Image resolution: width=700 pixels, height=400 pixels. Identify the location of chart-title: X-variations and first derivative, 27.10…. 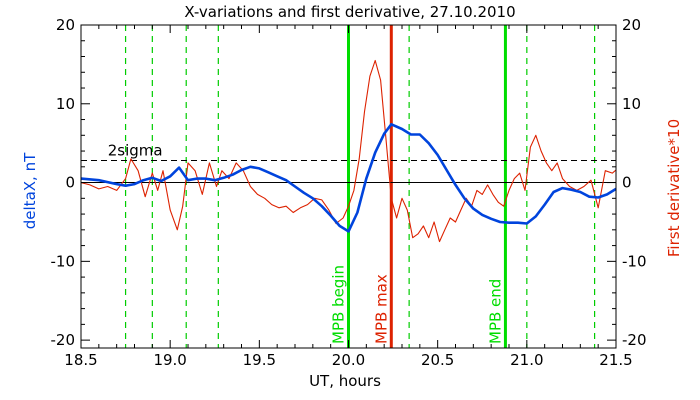
(349, 12).